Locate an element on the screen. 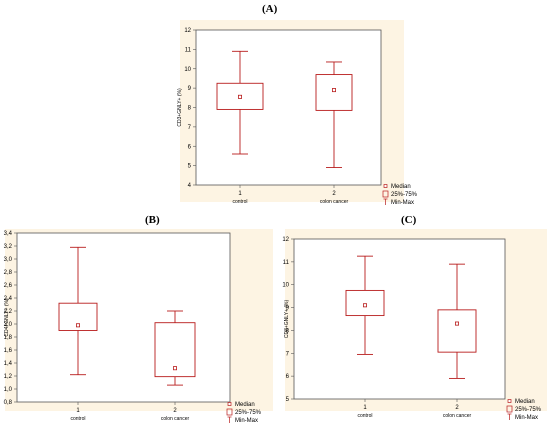 The image size is (550, 432). panel-b-x-tick-label: 2 is located at coordinates (175, 411).